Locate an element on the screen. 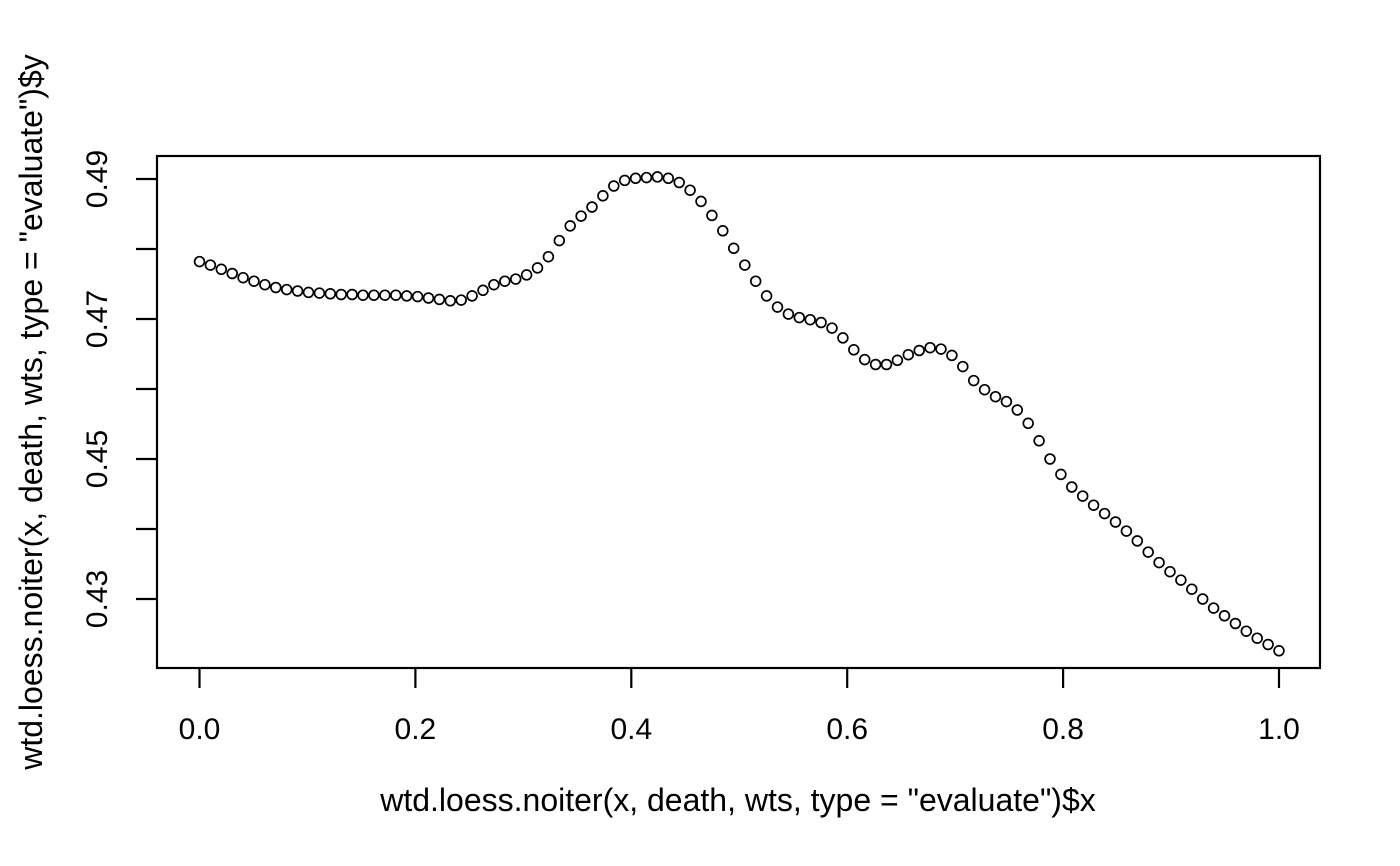  x-tick-label: 0.0 is located at coordinates (200, 729).